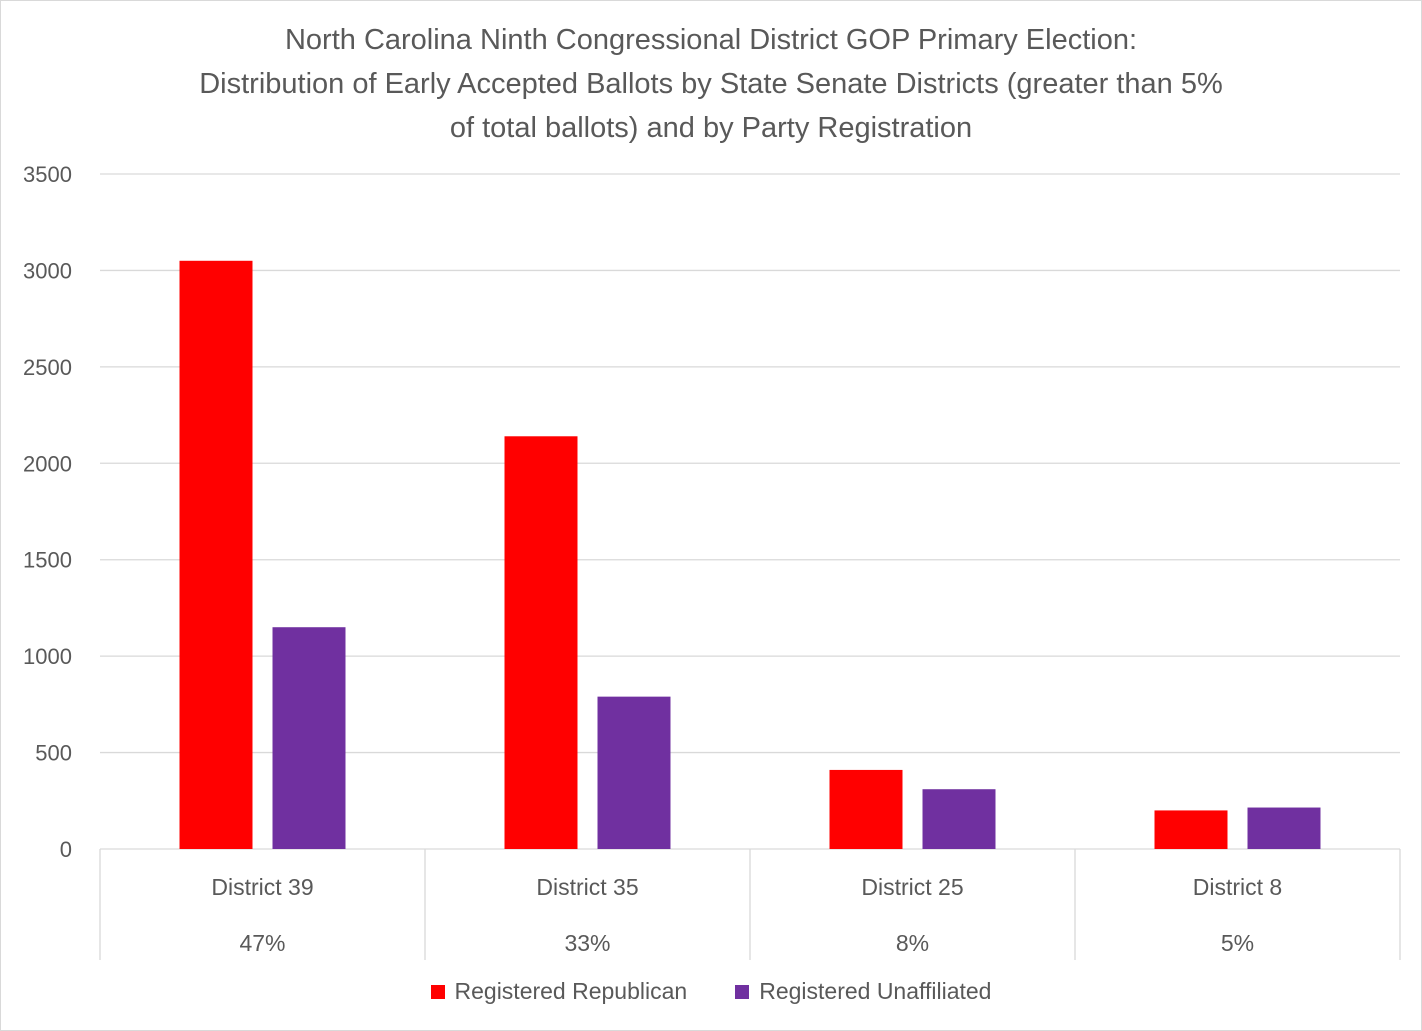  What do you see at coordinates (742, 991) in the screenshot?
I see `legend-swatch-unaffiliated` at bounding box center [742, 991].